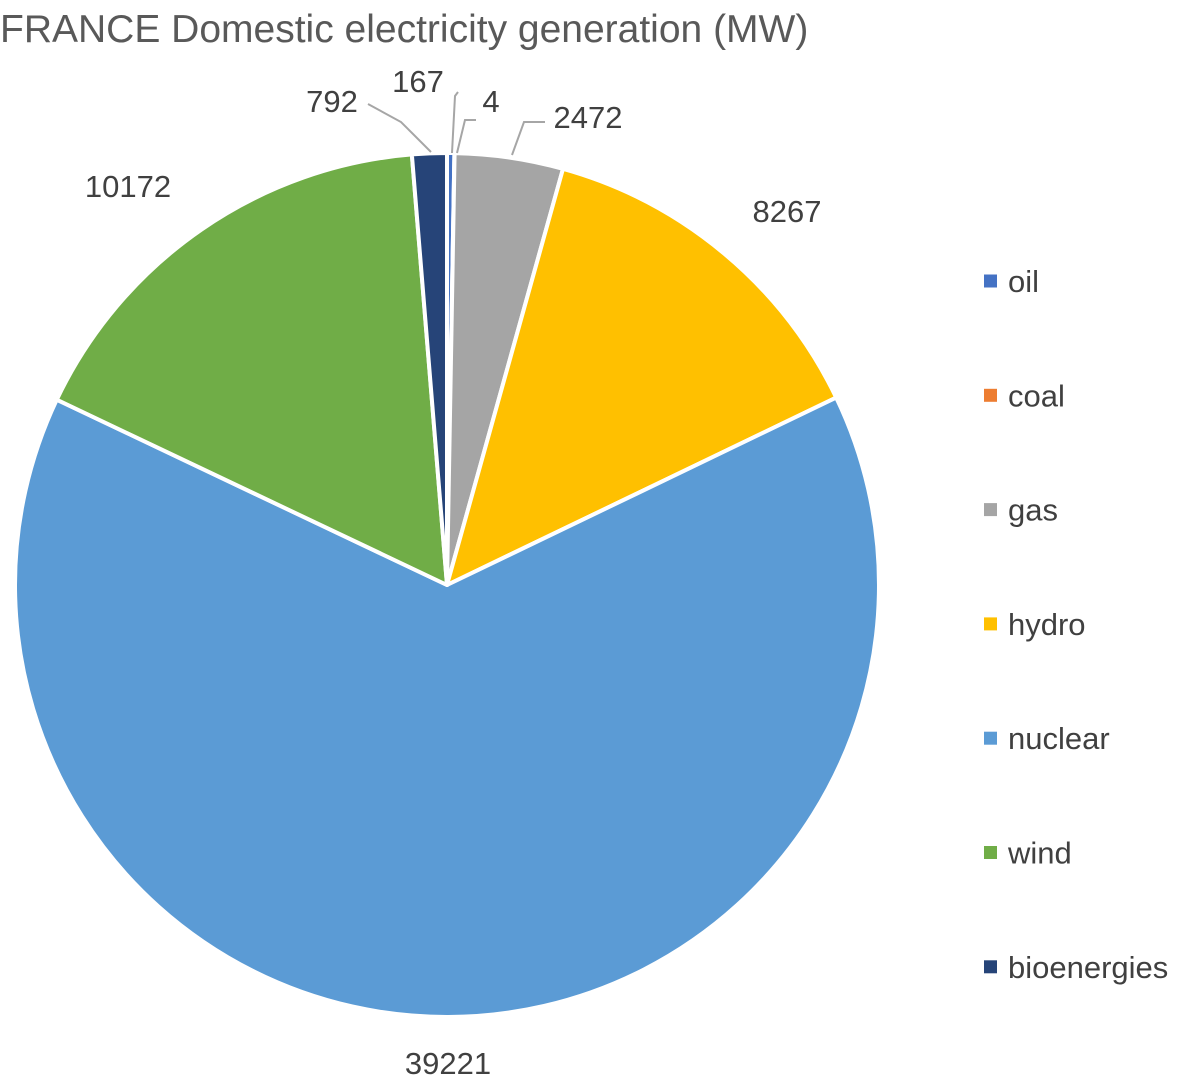 Image resolution: width=1200 pixels, height=1081 pixels. What do you see at coordinates (642, 376) in the screenshot?
I see `pie-slice-hydro` at bounding box center [642, 376].